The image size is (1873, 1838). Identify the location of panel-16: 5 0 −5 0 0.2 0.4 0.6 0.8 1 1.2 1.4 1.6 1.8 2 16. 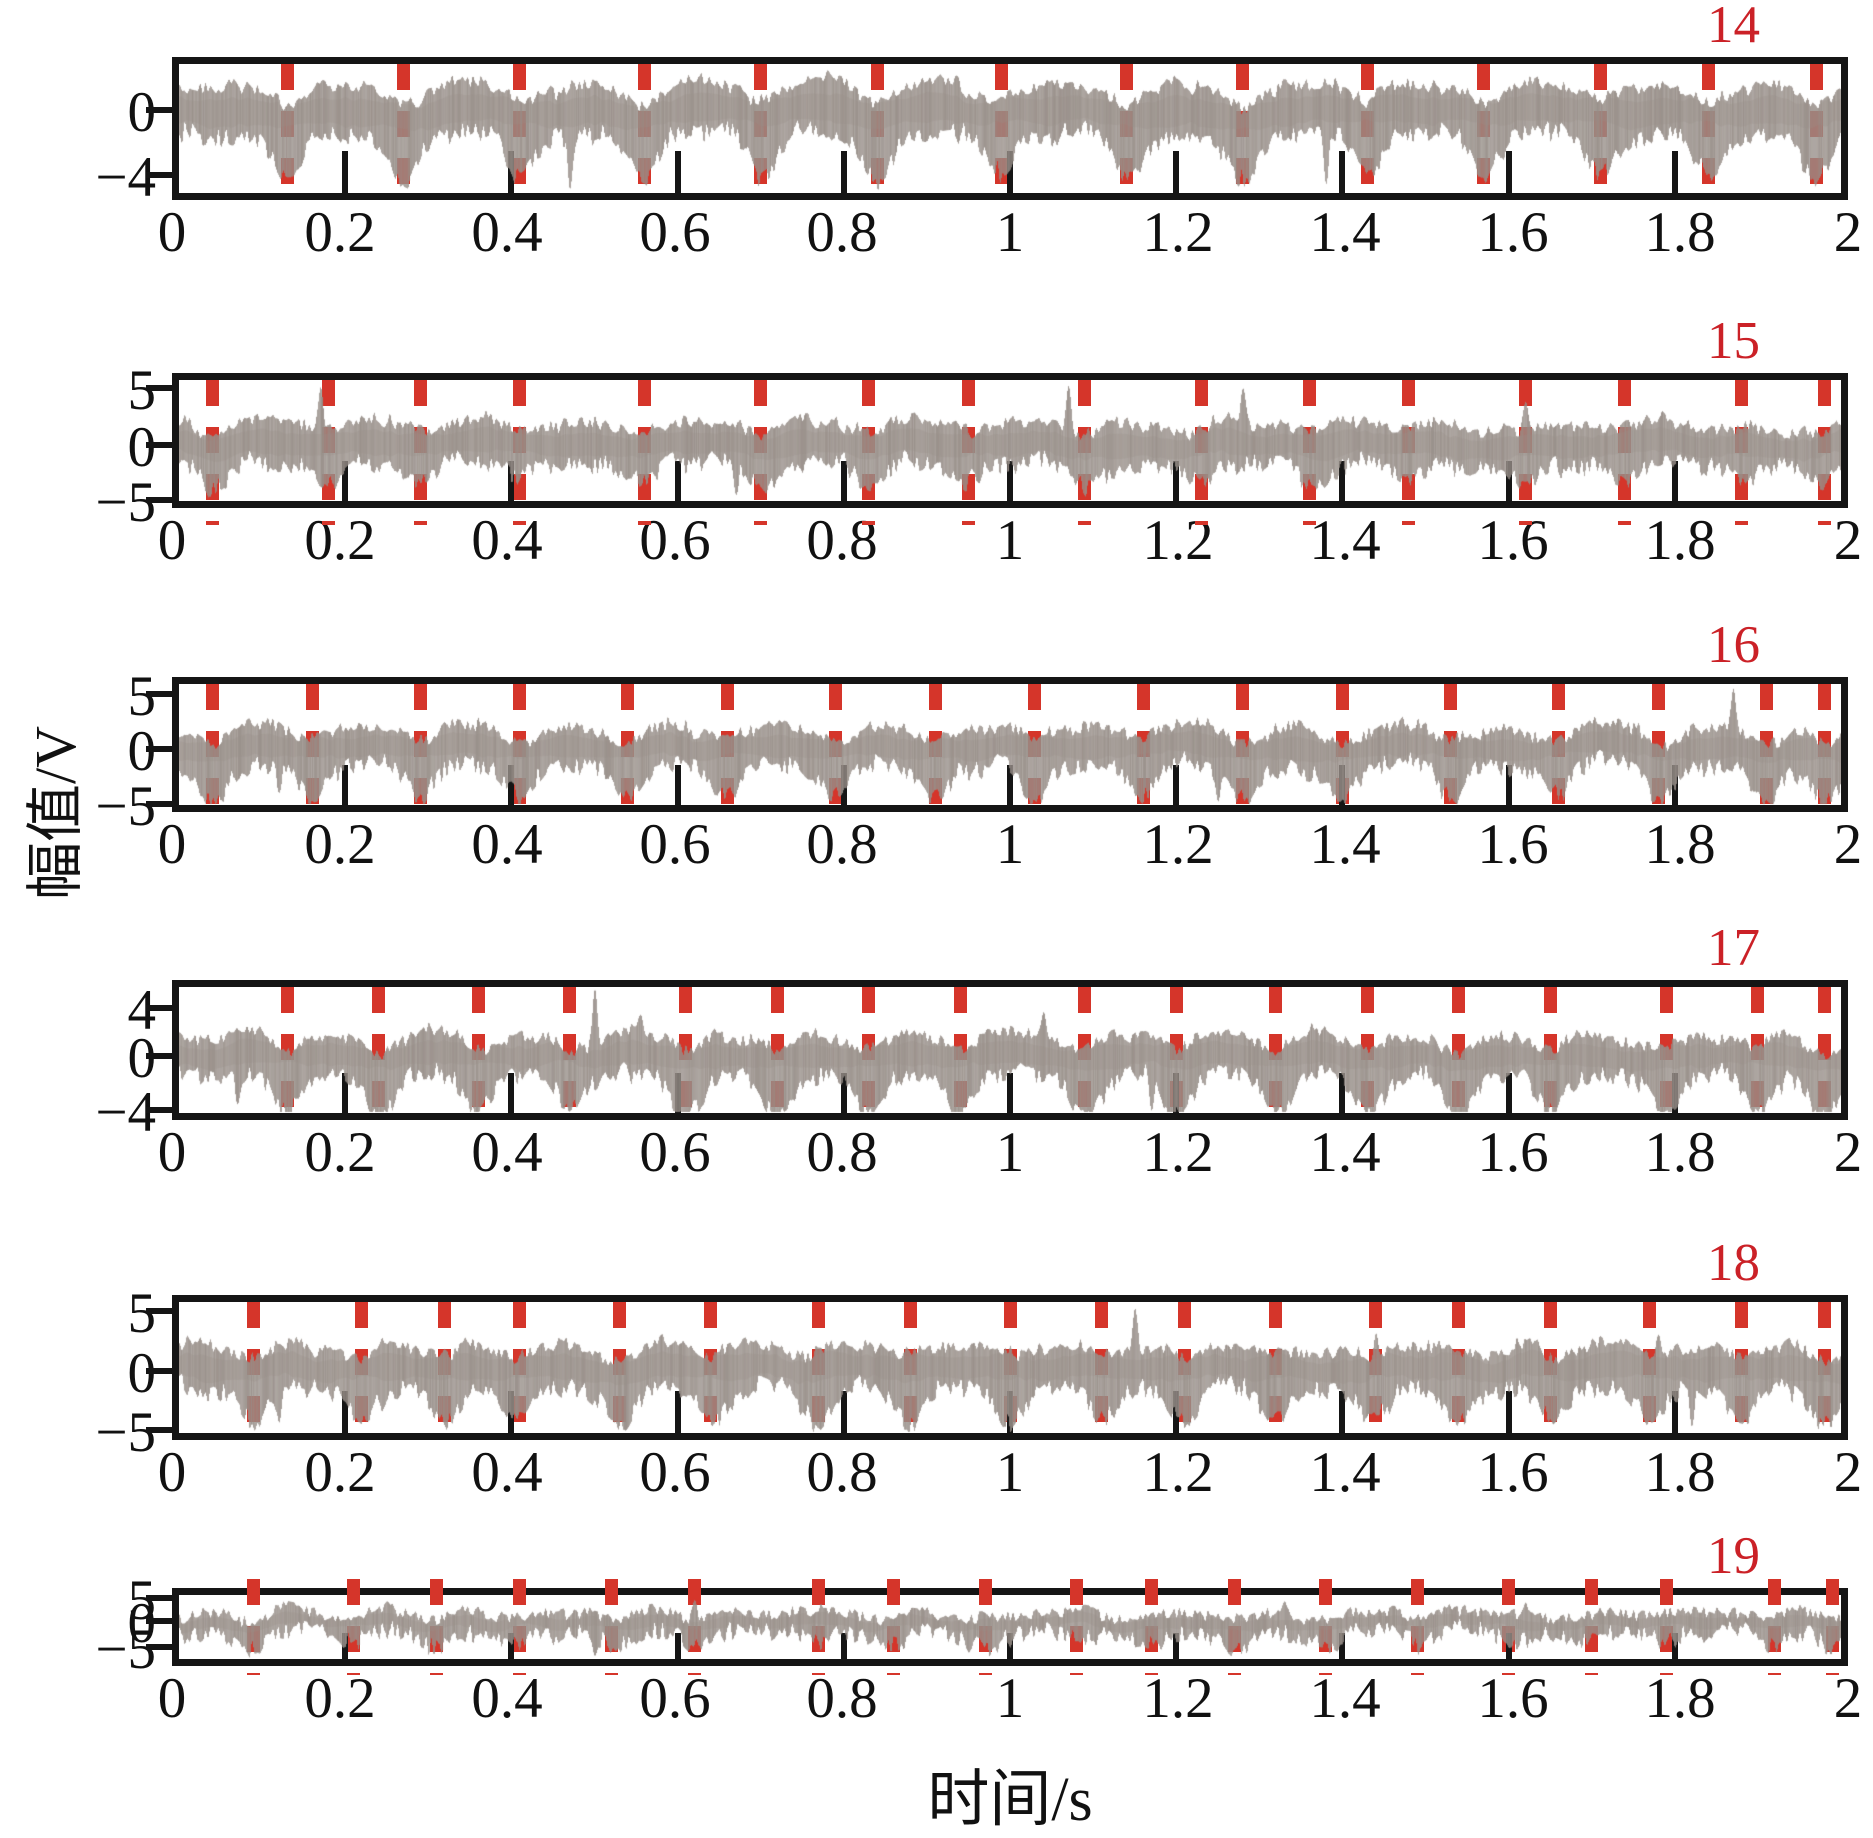
(978, 746).